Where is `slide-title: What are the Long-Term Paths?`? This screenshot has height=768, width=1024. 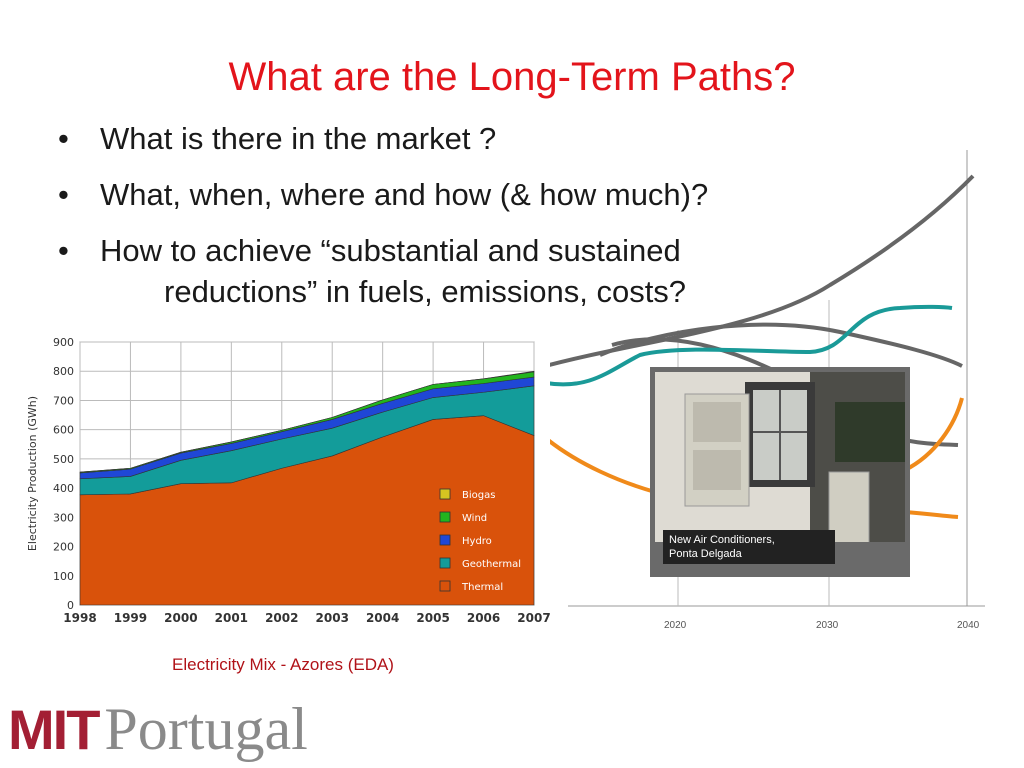
slide-title: What are the Long-Term Paths? is located at coordinates (512, 77).